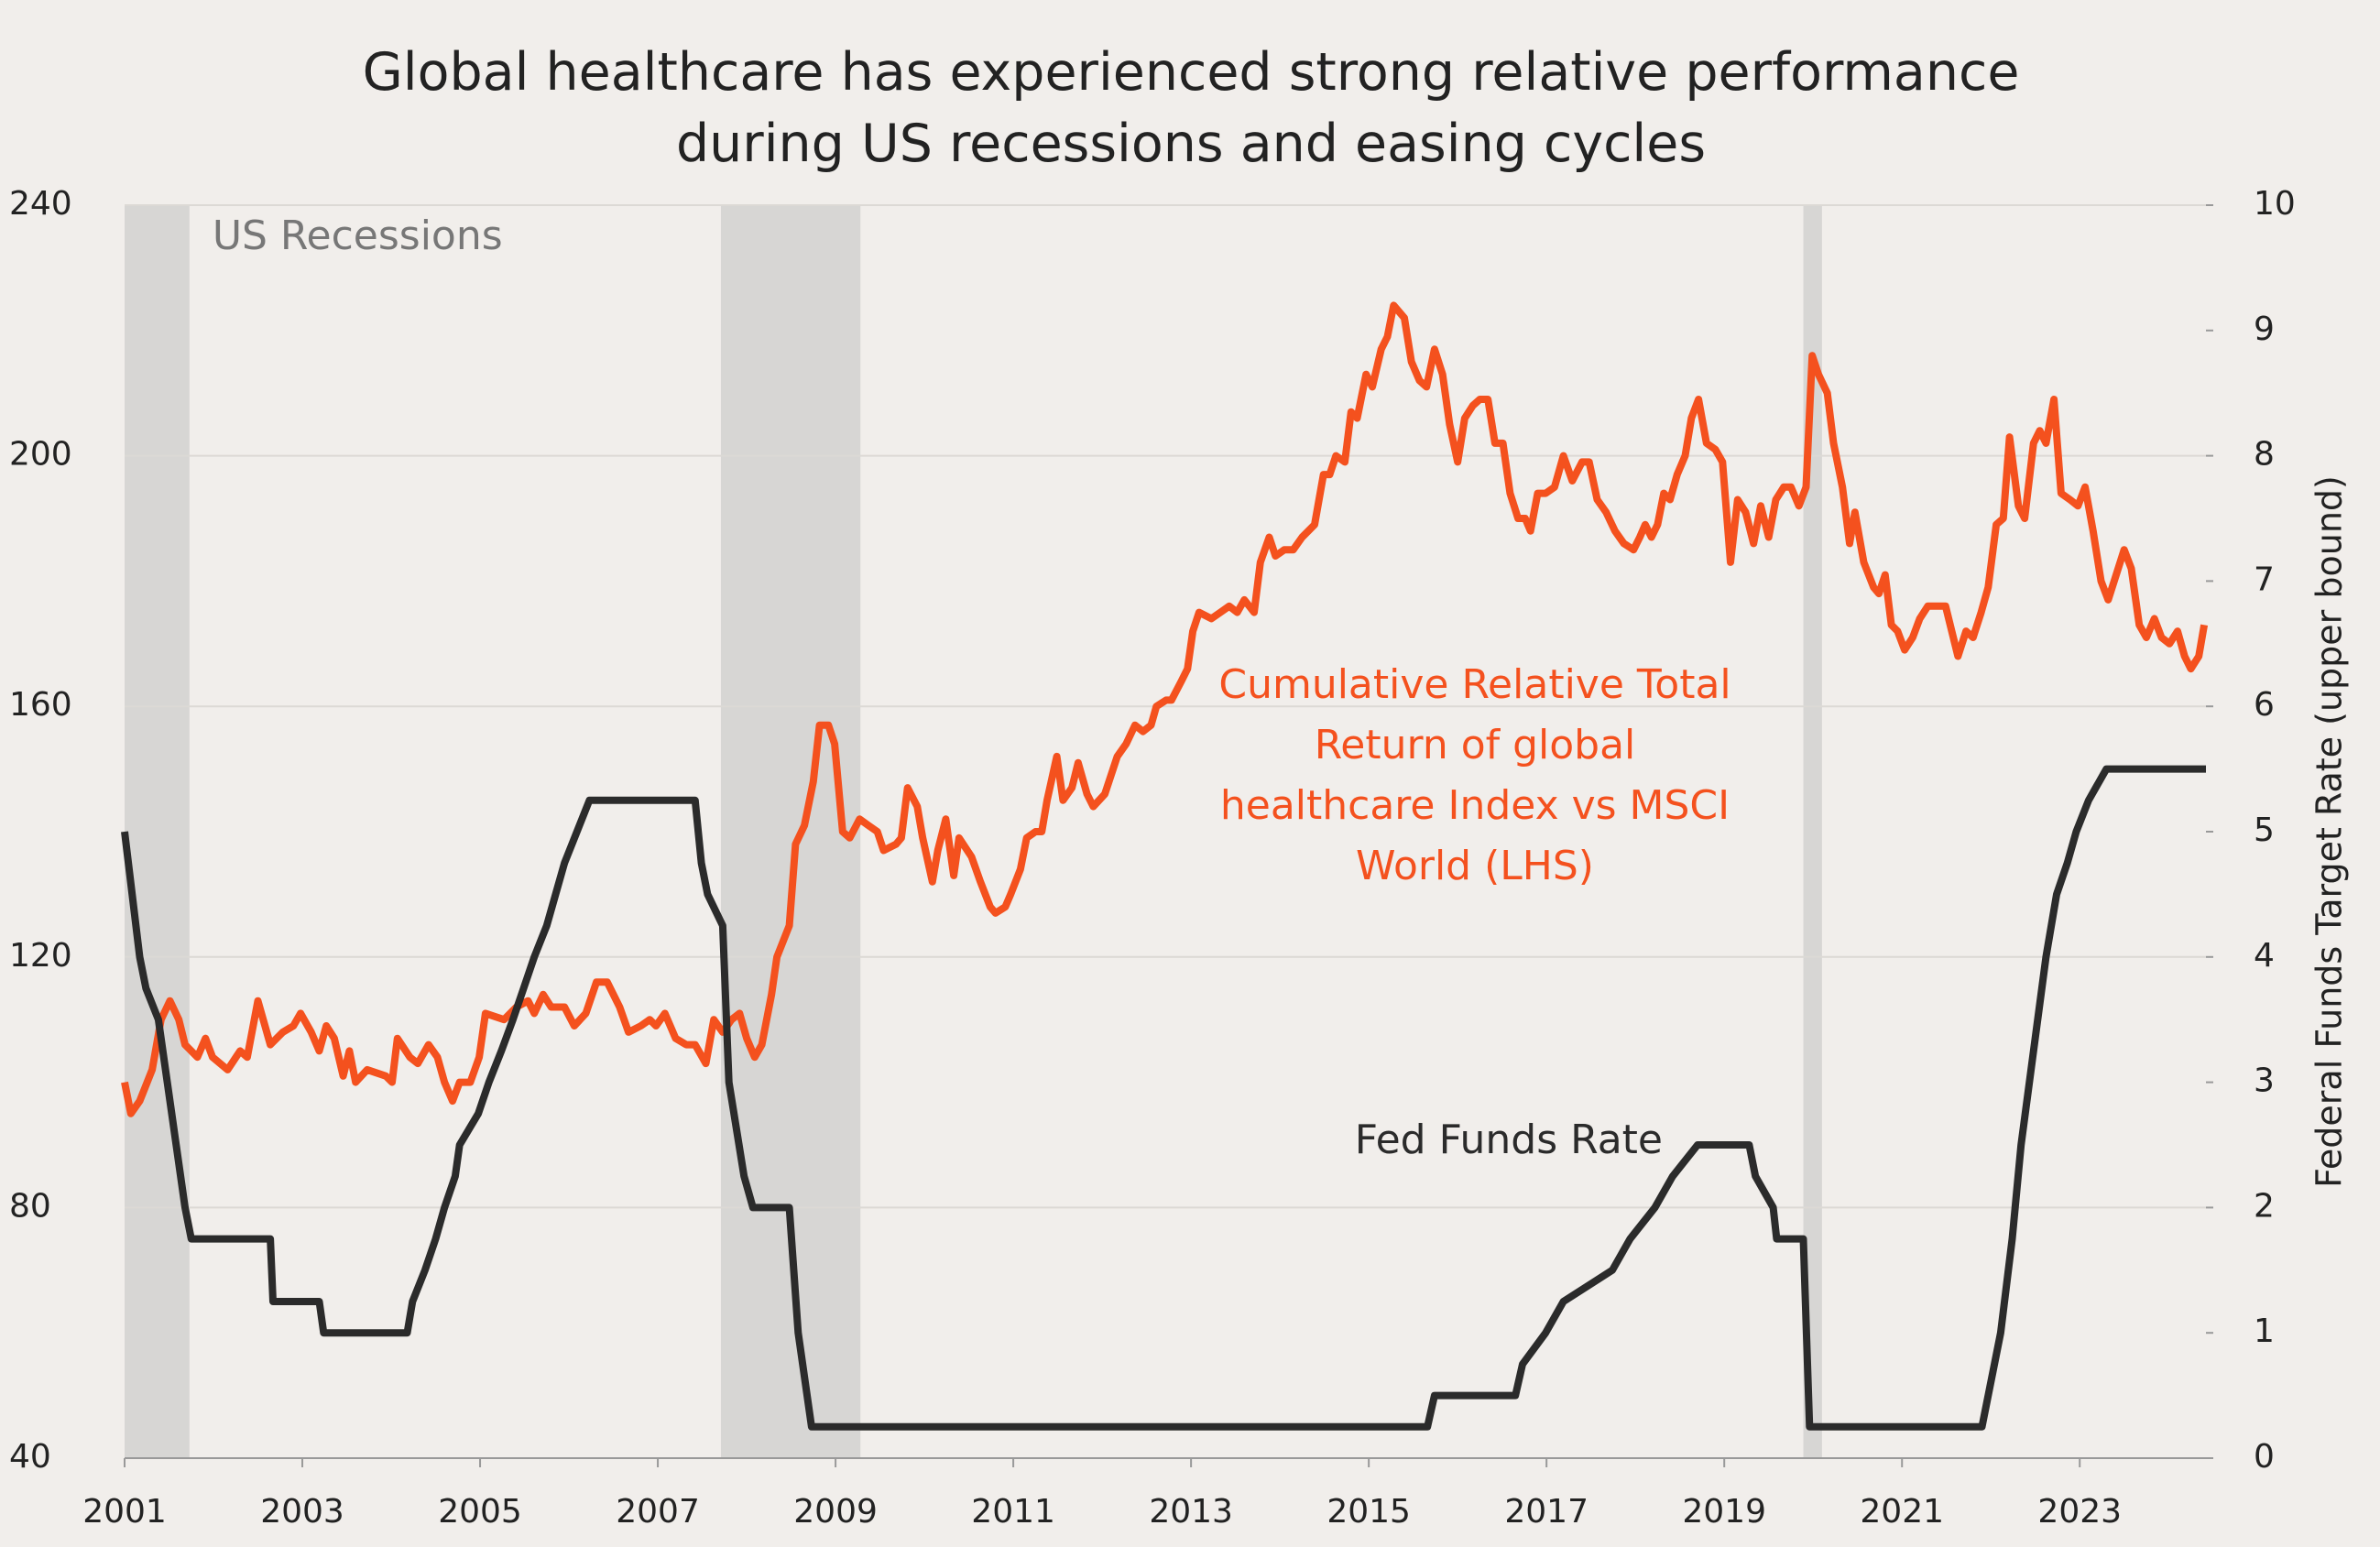 The width and height of the screenshot is (2380, 1547). I want to click on x-tick-label: 2009, so click(835, 1512).